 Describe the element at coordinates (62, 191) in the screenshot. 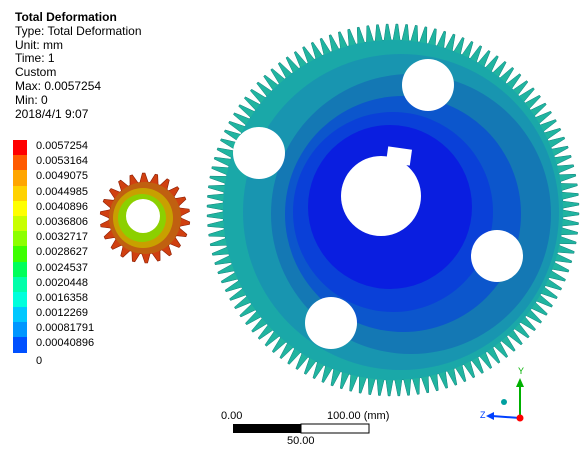

I see `legend-value: 0.0044985` at that location.